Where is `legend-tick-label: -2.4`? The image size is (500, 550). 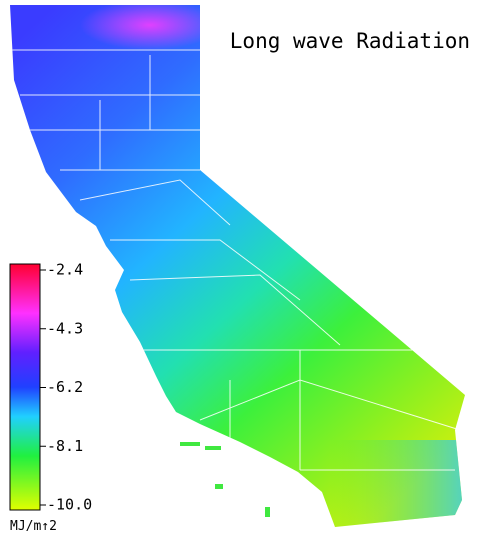 legend-tick-label: -2.4 is located at coordinates (65, 270).